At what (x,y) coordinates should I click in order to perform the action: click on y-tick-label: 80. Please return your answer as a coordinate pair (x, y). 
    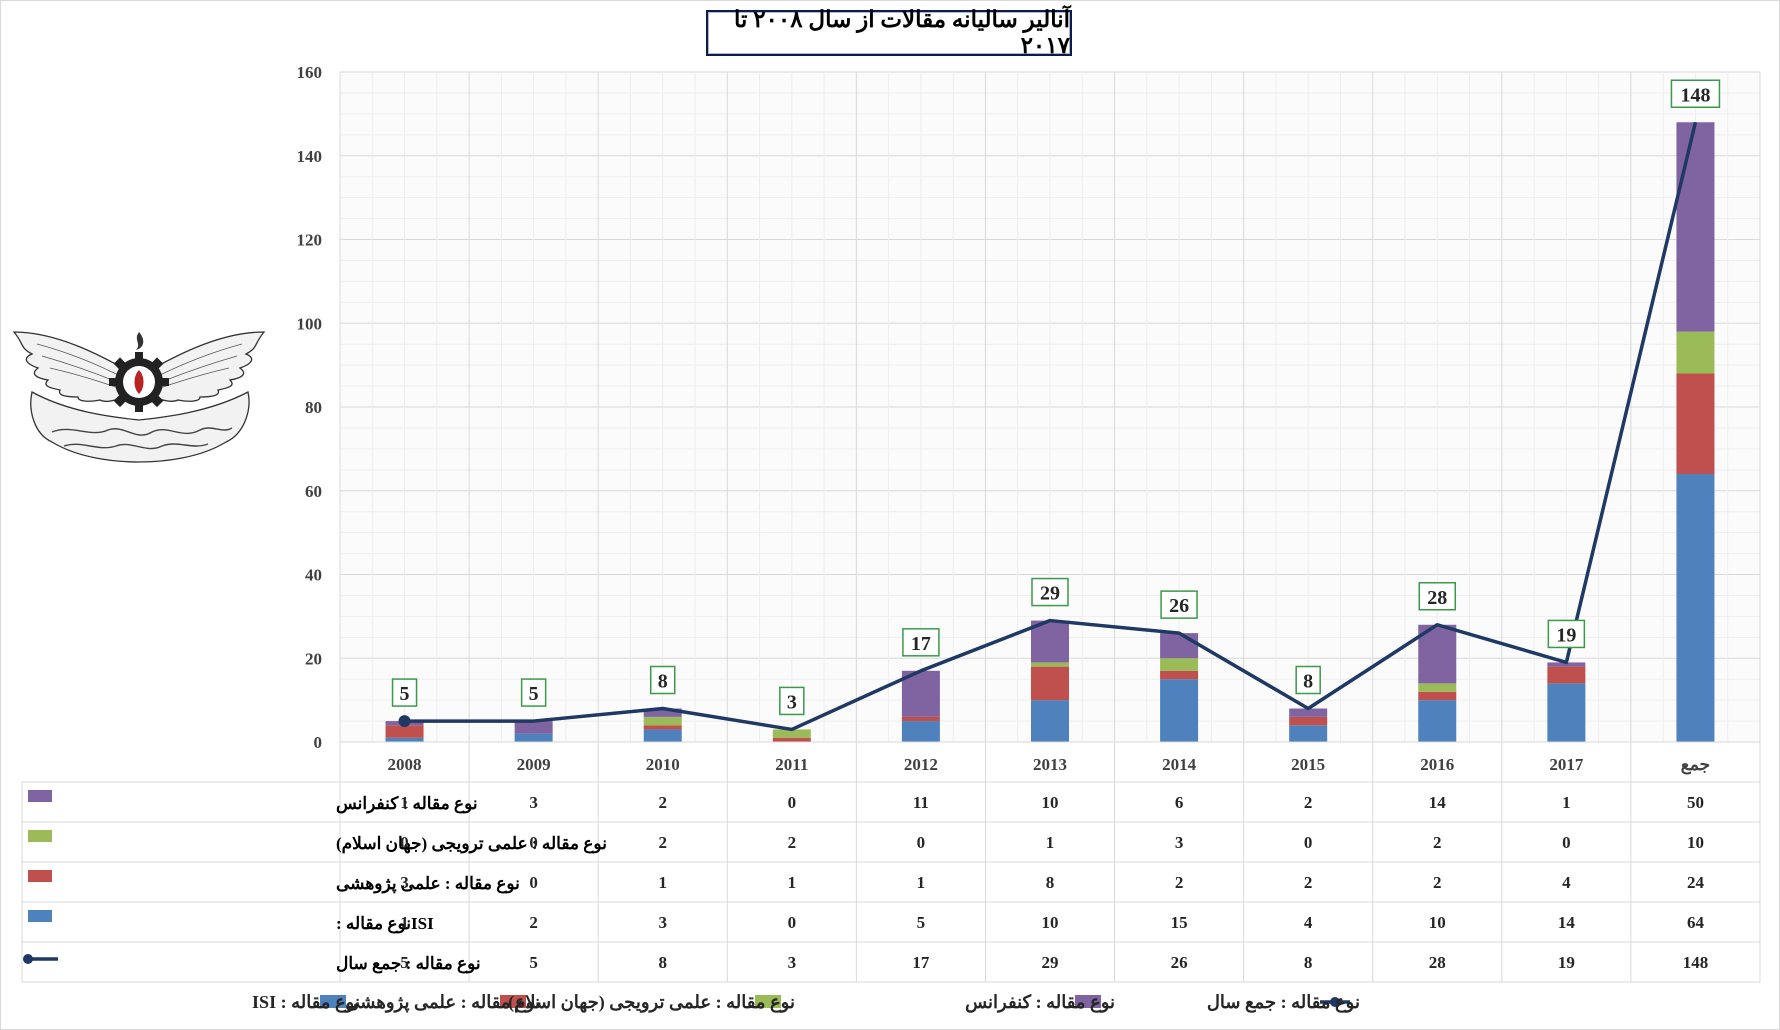
    Looking at the image, I should click on (313, 407).